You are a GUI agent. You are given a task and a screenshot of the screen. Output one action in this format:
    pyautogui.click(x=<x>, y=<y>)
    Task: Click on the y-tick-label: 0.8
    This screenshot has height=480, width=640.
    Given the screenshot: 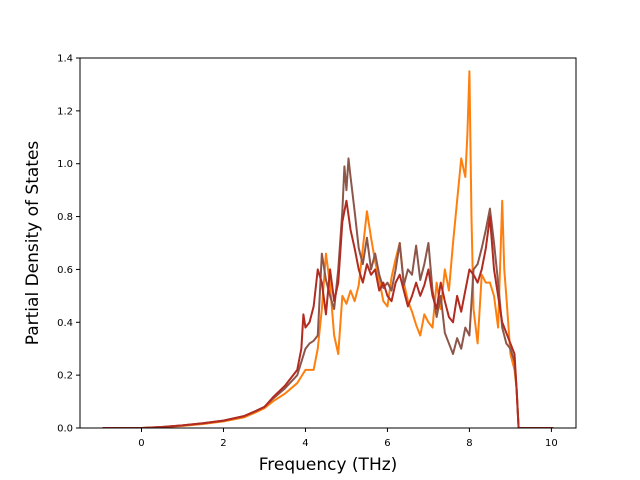 What is the action you would take?
    pyautogui.click(x=65, y=217)
    